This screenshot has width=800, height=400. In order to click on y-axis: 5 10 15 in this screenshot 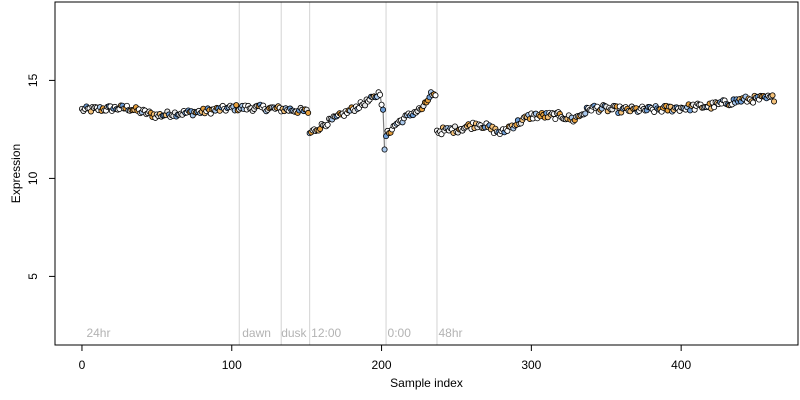, I will do `click(41, 176)`.